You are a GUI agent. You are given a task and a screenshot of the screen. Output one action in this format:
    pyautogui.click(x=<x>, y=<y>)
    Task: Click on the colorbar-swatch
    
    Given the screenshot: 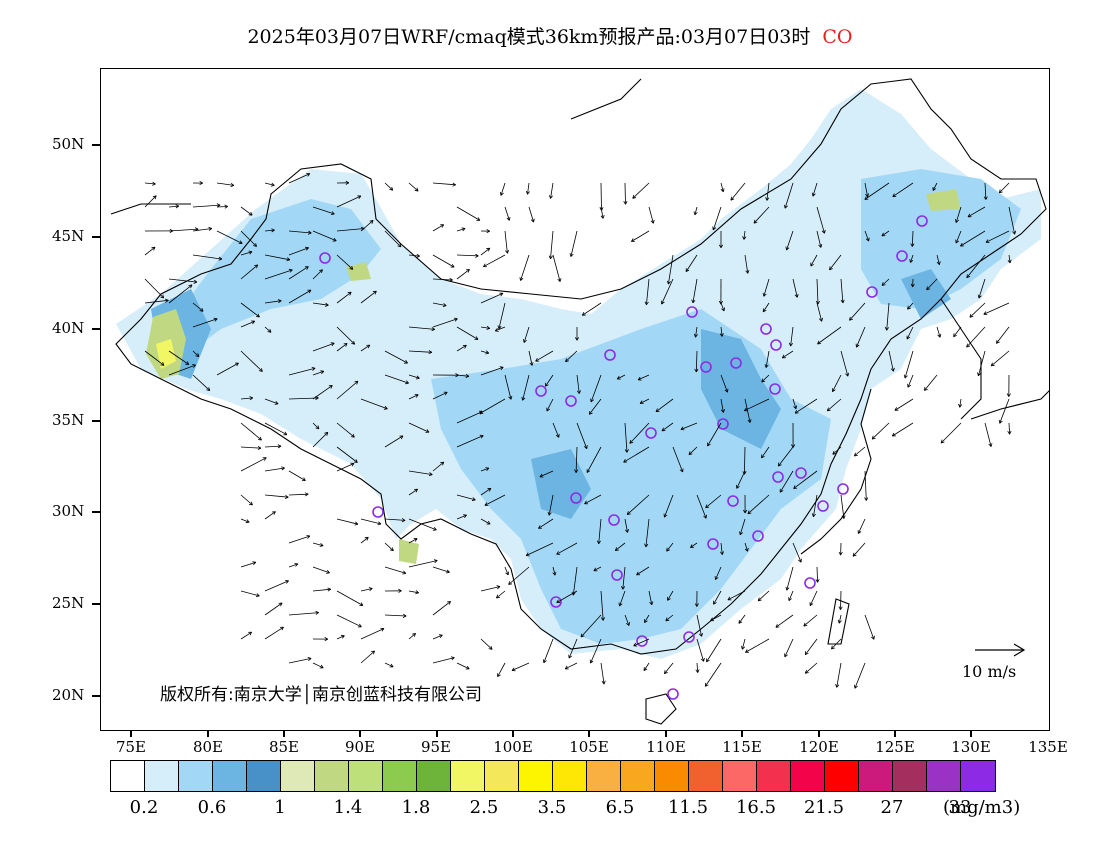 What is the action you would take?
    pyautogui.click(x=434, y=776)
    